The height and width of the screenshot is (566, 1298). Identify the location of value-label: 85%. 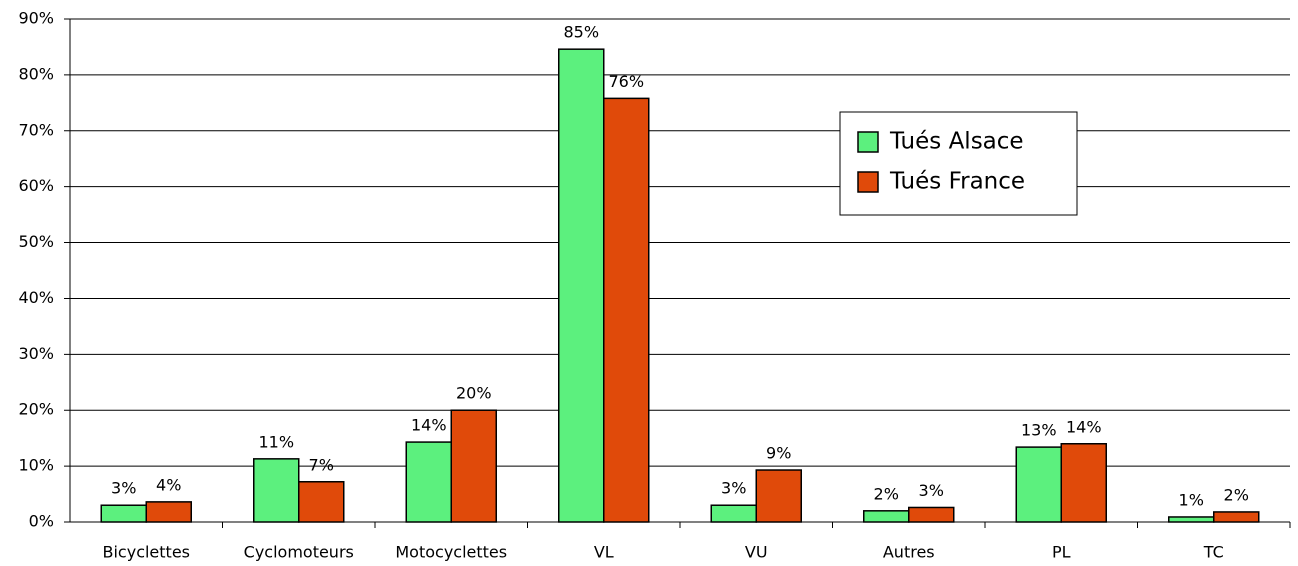
(581, 32).